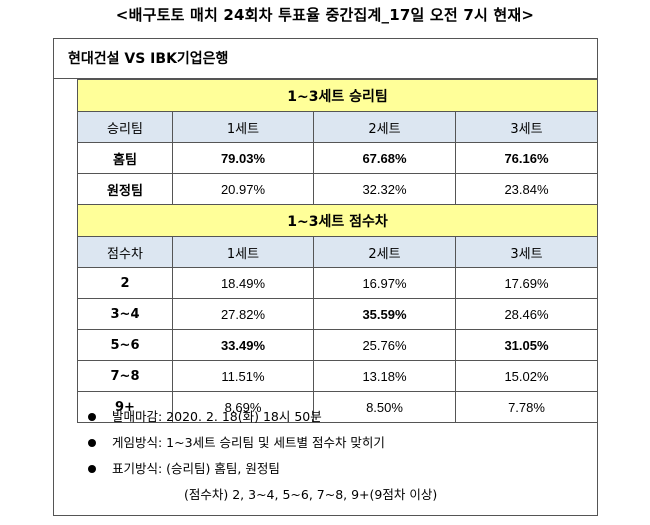 The width and height of the screenshot is (650, 525). I want to click on value-cell: 28.46%, so click(526, 314).